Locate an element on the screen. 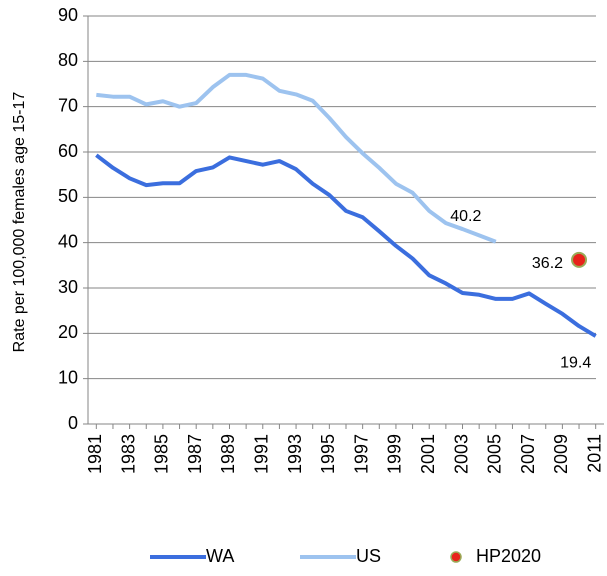  x-tick-label: 2003 is located at coordinates (461, 454).